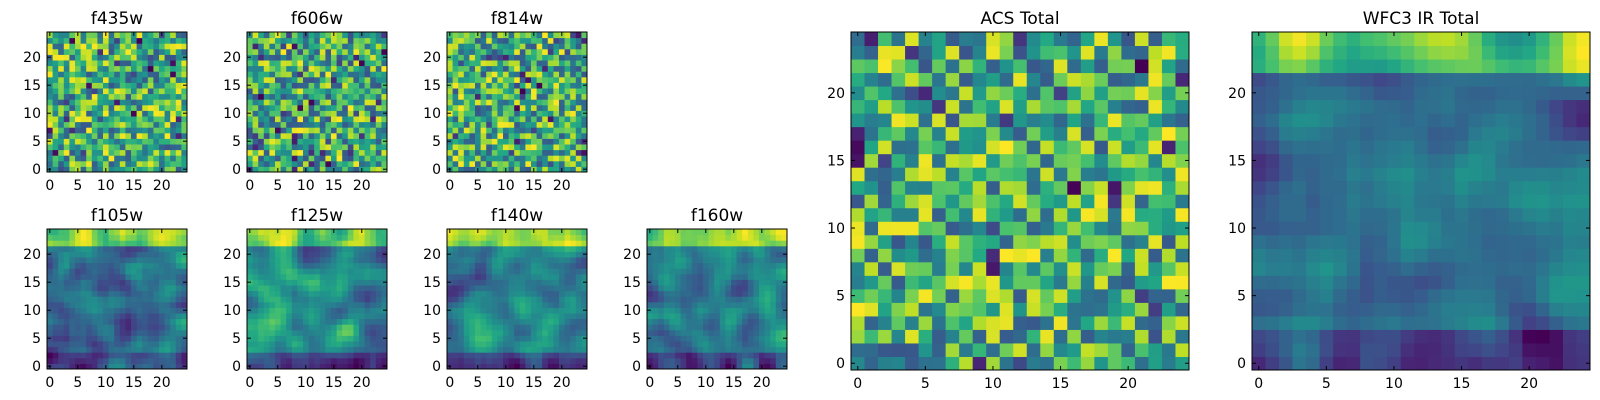 The image size is (1600, 400). Describe the element at coordinates (232, 311) in the screenshot. I see `y-tick-label: 10` at that location.